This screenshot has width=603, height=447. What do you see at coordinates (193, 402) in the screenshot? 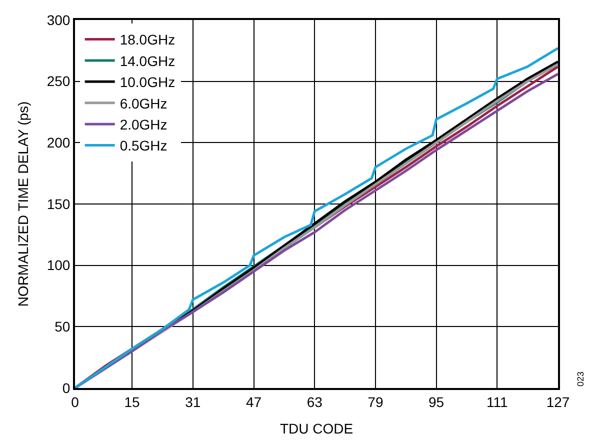
I see `x-tick-label: 31` at bounding box center [193, 402].